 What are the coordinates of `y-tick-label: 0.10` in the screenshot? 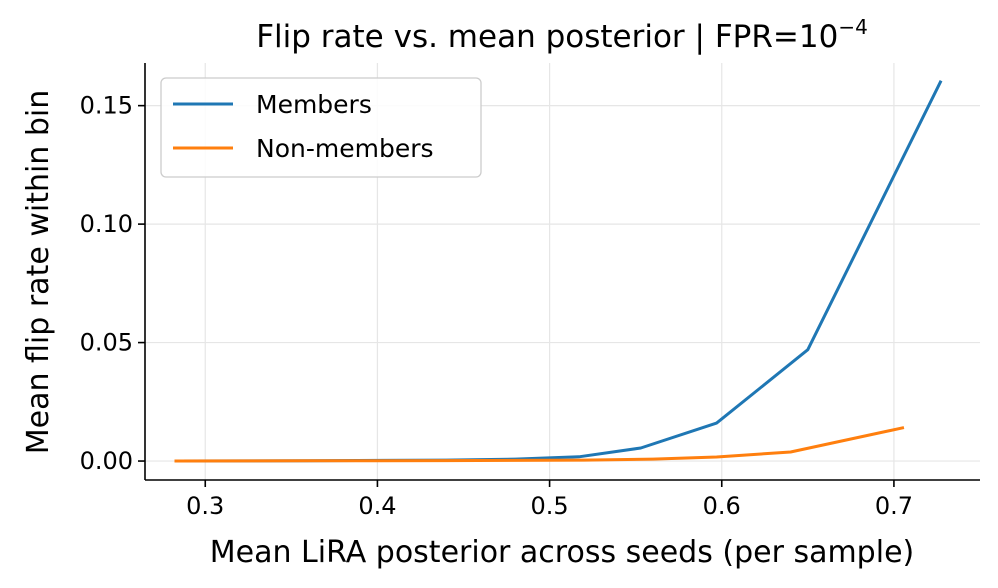 It's located at (106, 224).